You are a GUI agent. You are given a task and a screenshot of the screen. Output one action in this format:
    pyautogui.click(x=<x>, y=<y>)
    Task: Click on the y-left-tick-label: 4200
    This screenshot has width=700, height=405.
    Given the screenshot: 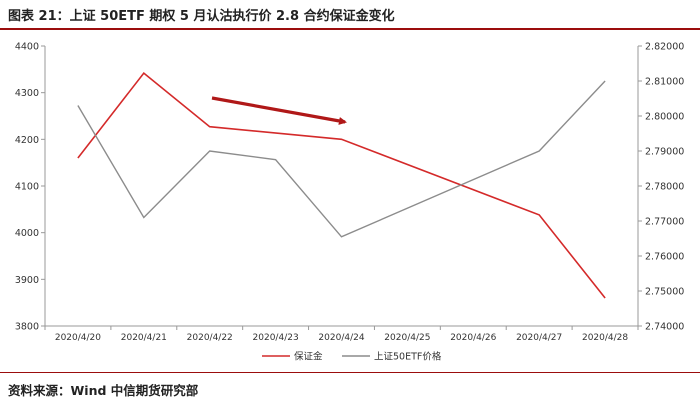 What is the action you would take?
    pyautogui.click(x=27, y=140)
    